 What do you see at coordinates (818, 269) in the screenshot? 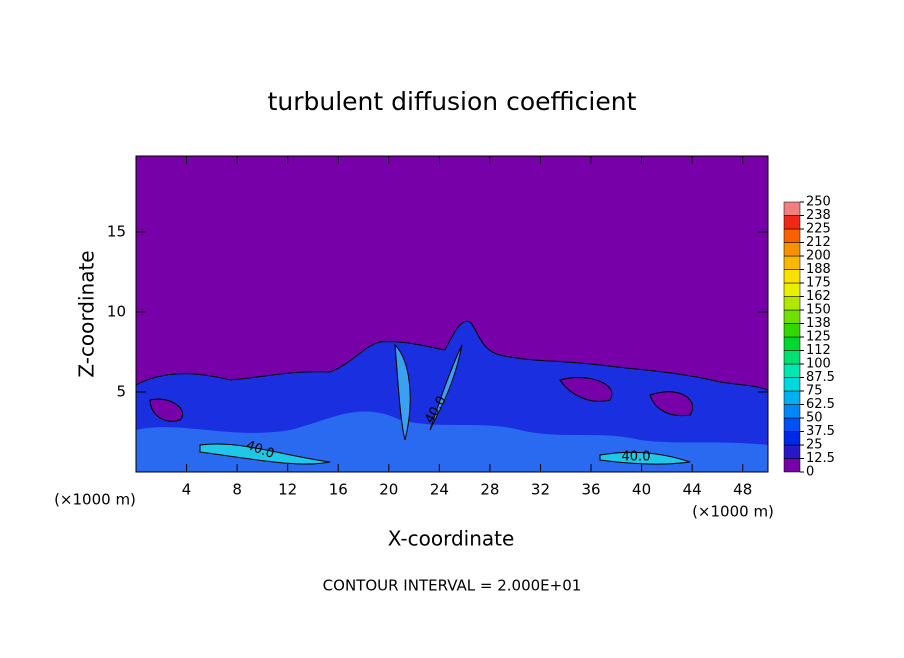
I see `colorbar-label: 188` at bounding box center [818, 269].